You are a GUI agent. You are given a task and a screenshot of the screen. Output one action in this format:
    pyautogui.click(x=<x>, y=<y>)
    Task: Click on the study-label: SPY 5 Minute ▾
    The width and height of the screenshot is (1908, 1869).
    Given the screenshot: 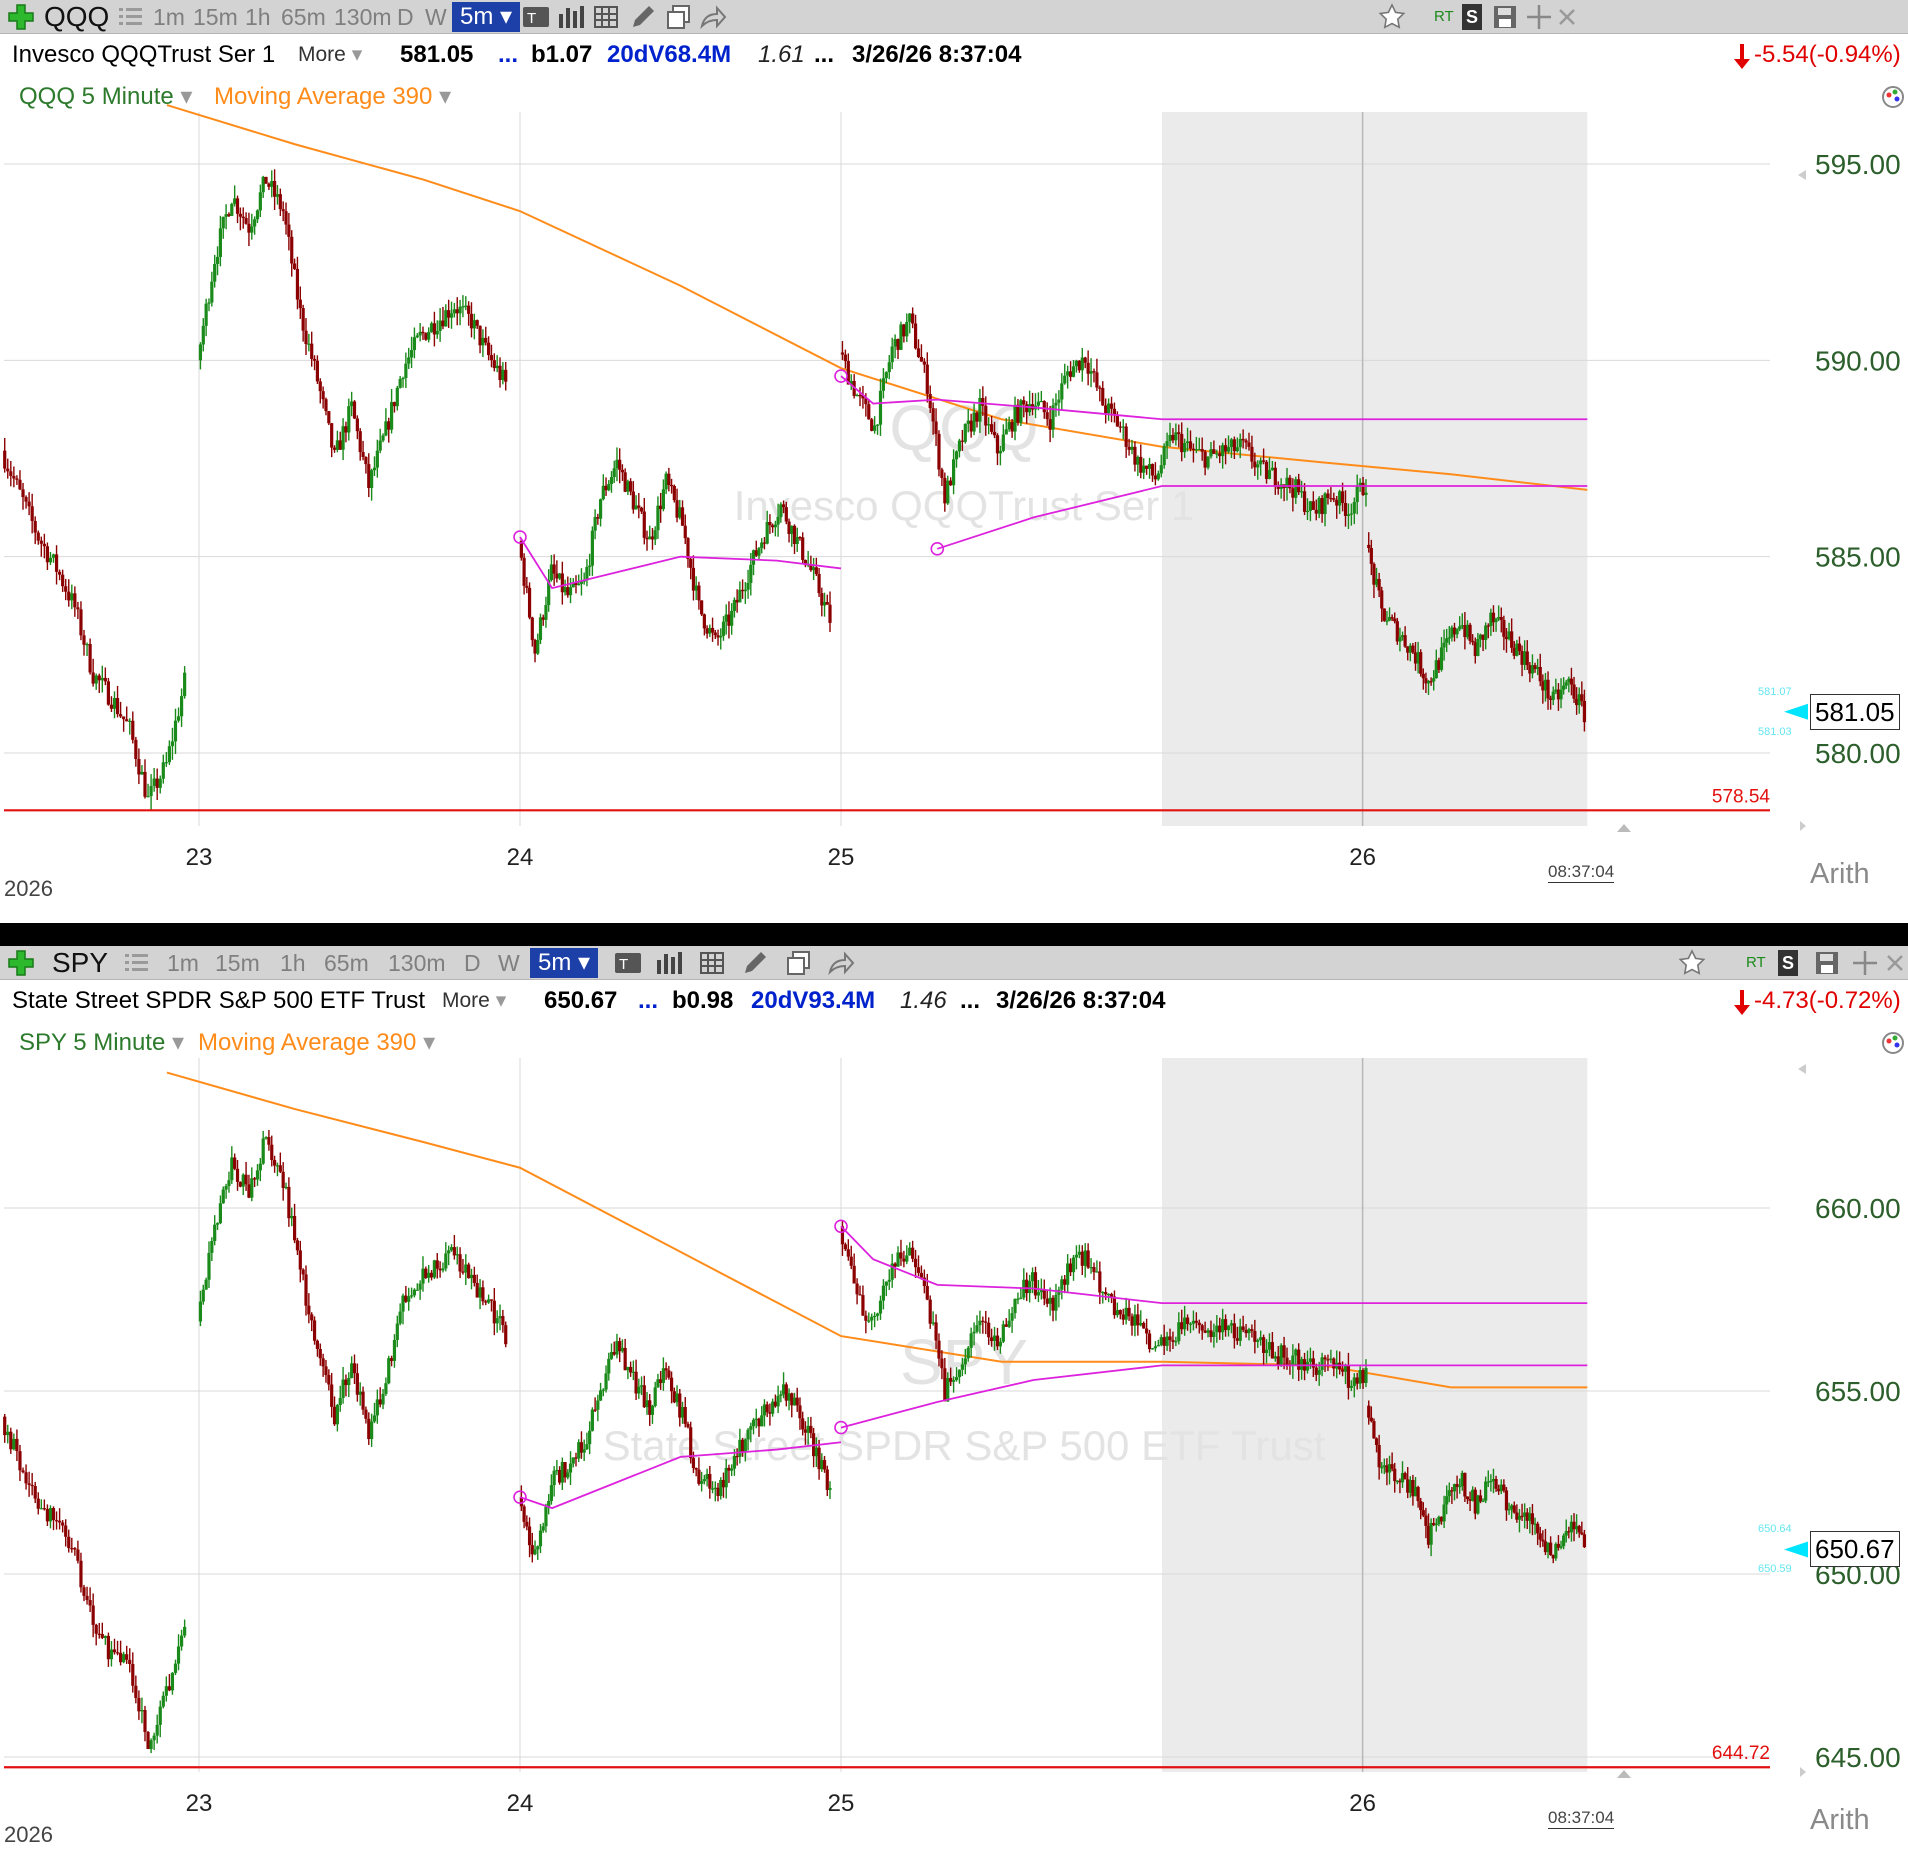 What is the action you would take?
    pyautogui.click(x=101, y=1043)
    